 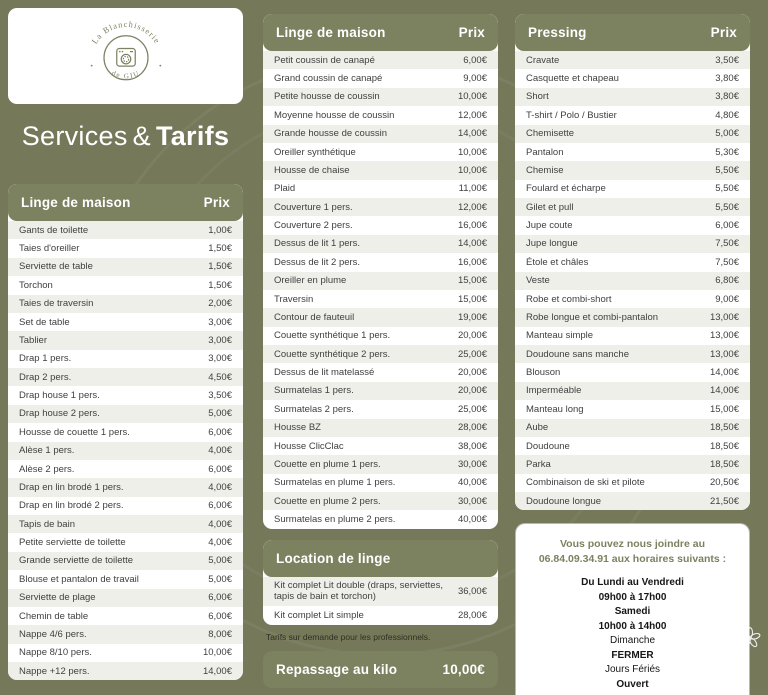 What do you see at coordinates (545, 170) in the screenshot?
I see `item-label: Chemise` at bounding box center [545, 170].